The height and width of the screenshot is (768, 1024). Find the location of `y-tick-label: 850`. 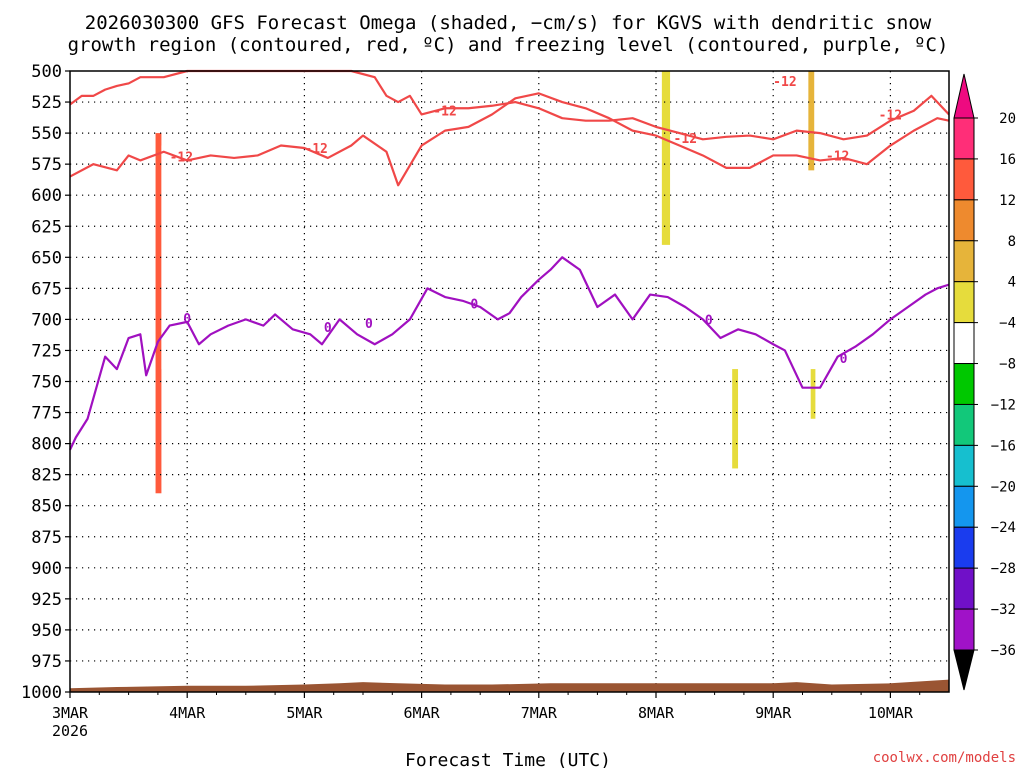

y-tick-label: 850 is located at coordinates (46, 507).